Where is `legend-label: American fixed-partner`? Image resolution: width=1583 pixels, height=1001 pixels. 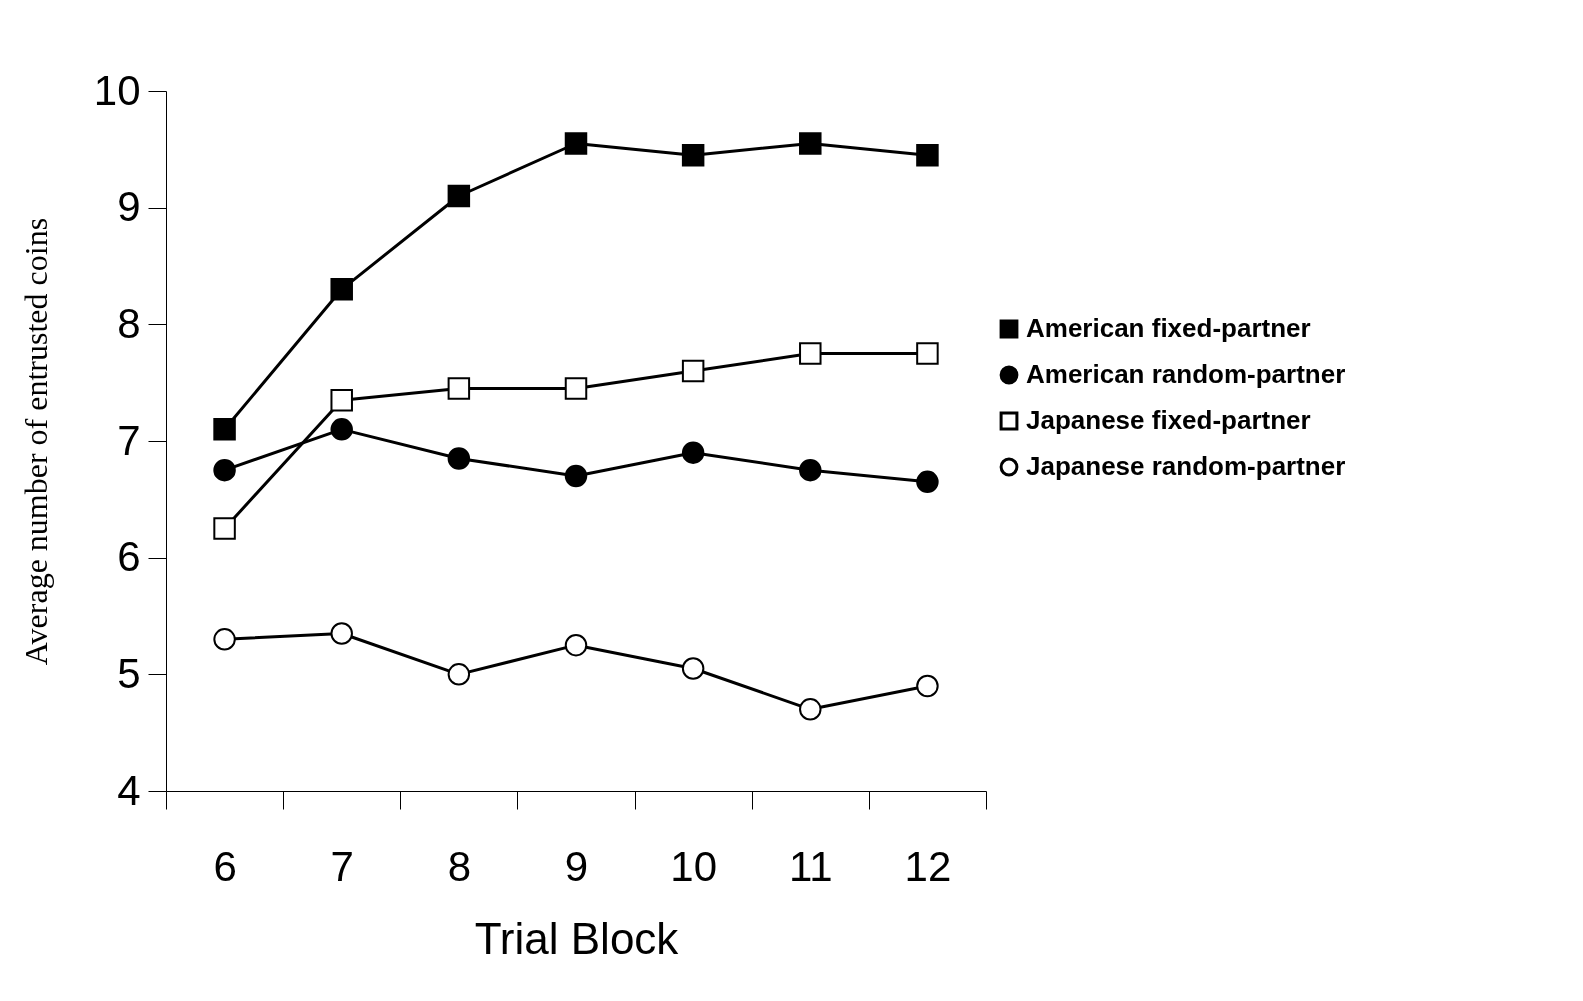 legend-label: American fixed-partner is located at coordinates (1168, 328).